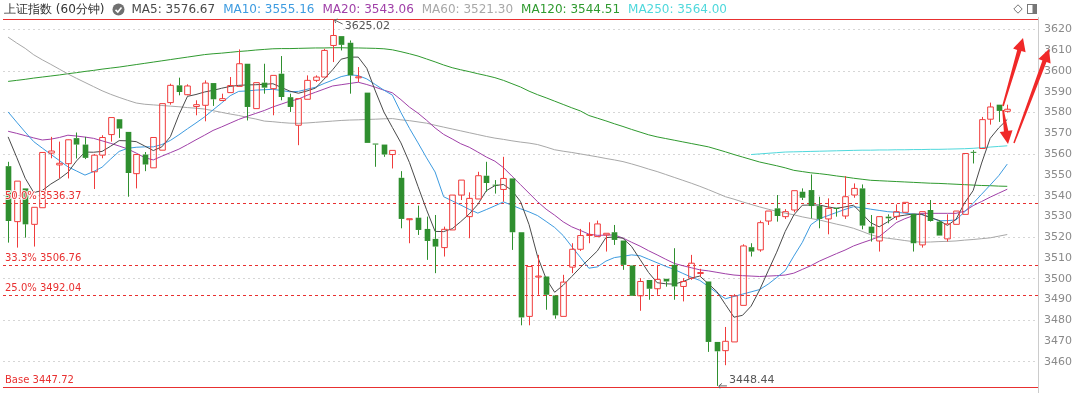  What do you see at coordinates (43, 288) in the screenshot?
I see `ref-line-label: 25.0% 3492.04` at bounding box center [43, 288].